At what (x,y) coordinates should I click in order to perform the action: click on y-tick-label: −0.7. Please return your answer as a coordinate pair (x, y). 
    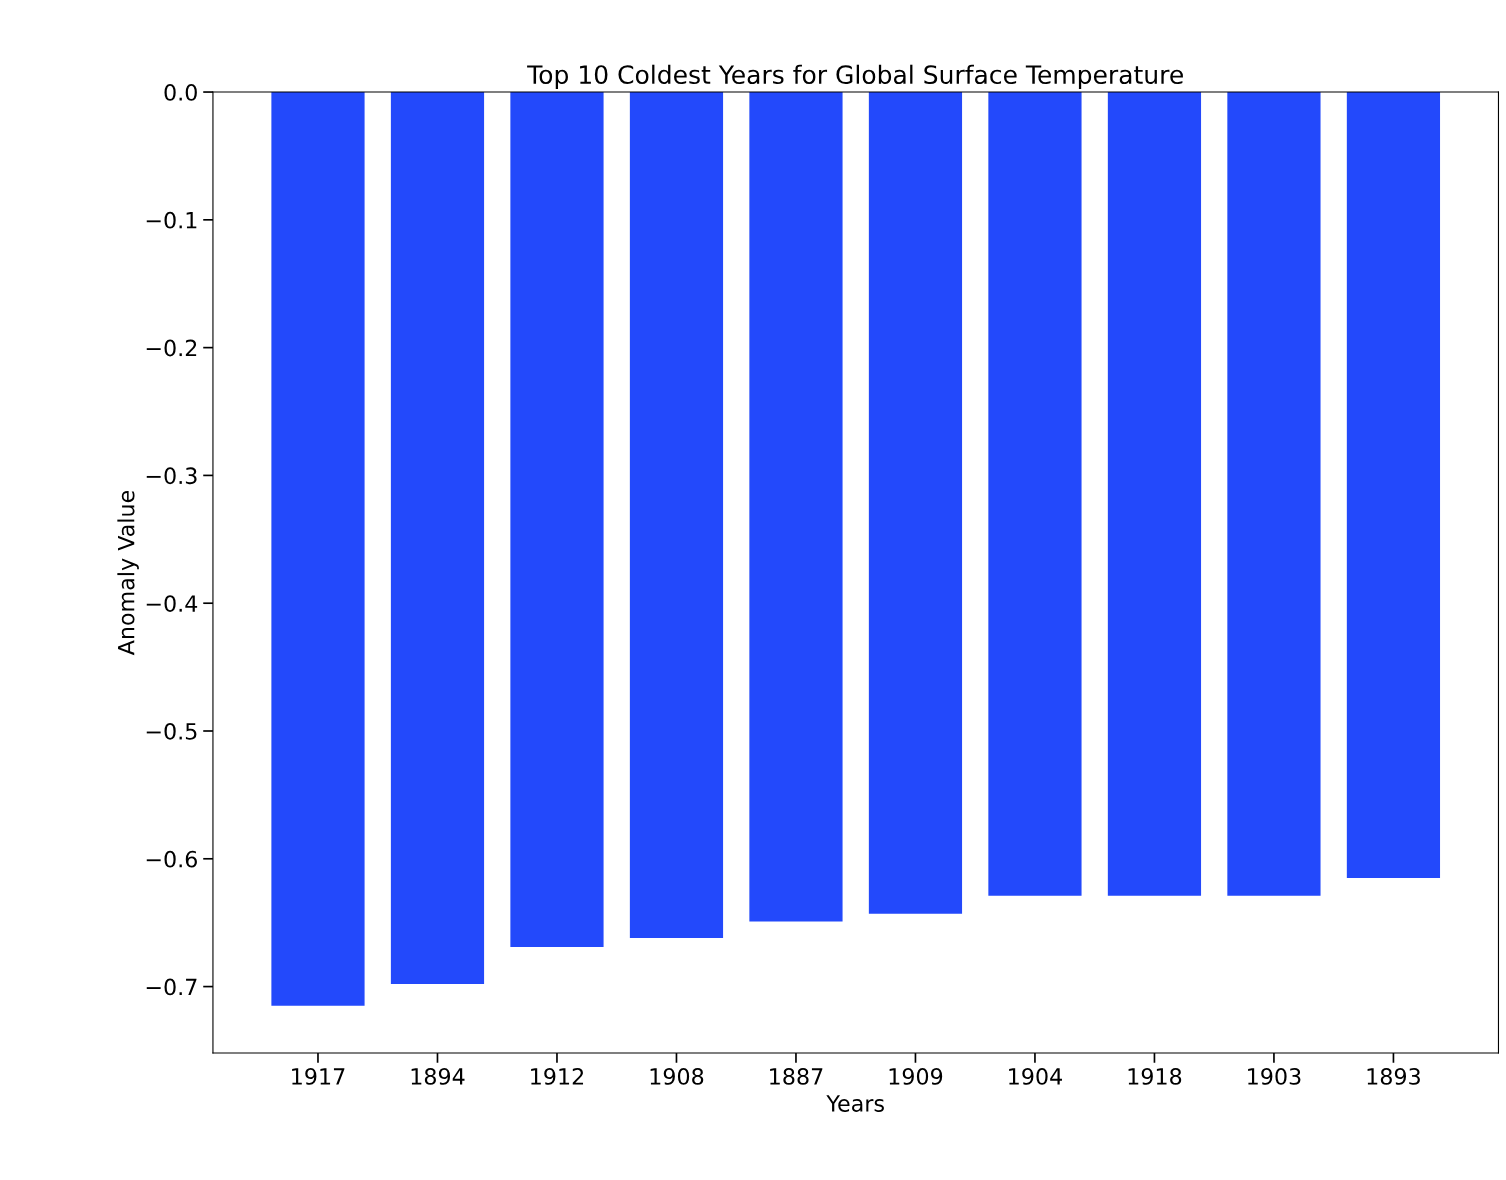
    Looking at the image, I should click on (171, 987).